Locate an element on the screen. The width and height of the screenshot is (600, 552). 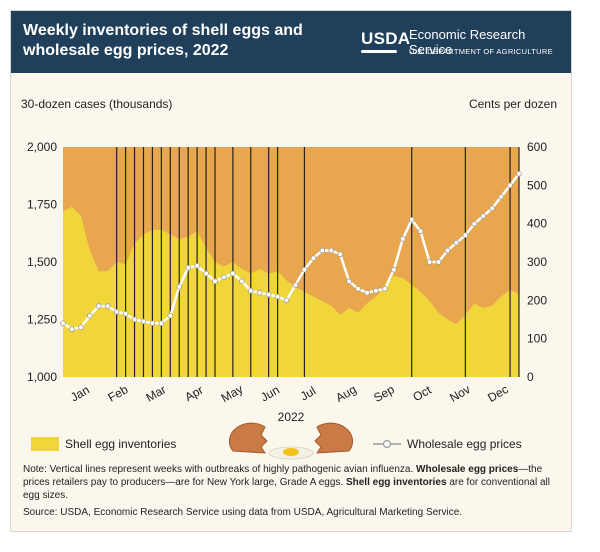
y-left-tick-label: 1,000 is located at coordinates (42, 377).